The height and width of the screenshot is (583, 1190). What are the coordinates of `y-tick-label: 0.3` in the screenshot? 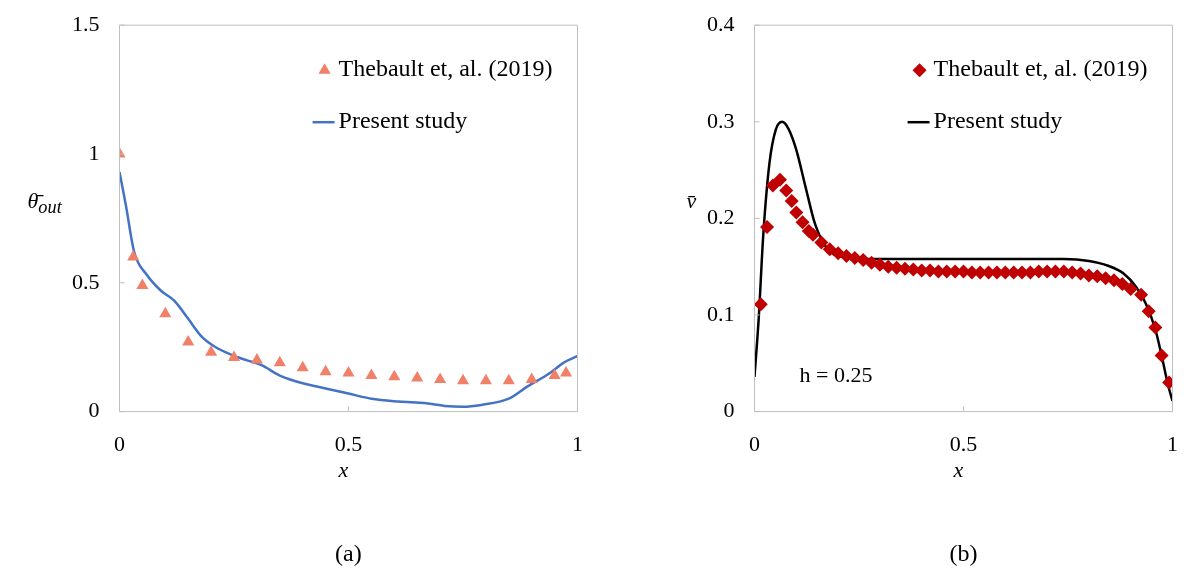 It's located at (721, 120).